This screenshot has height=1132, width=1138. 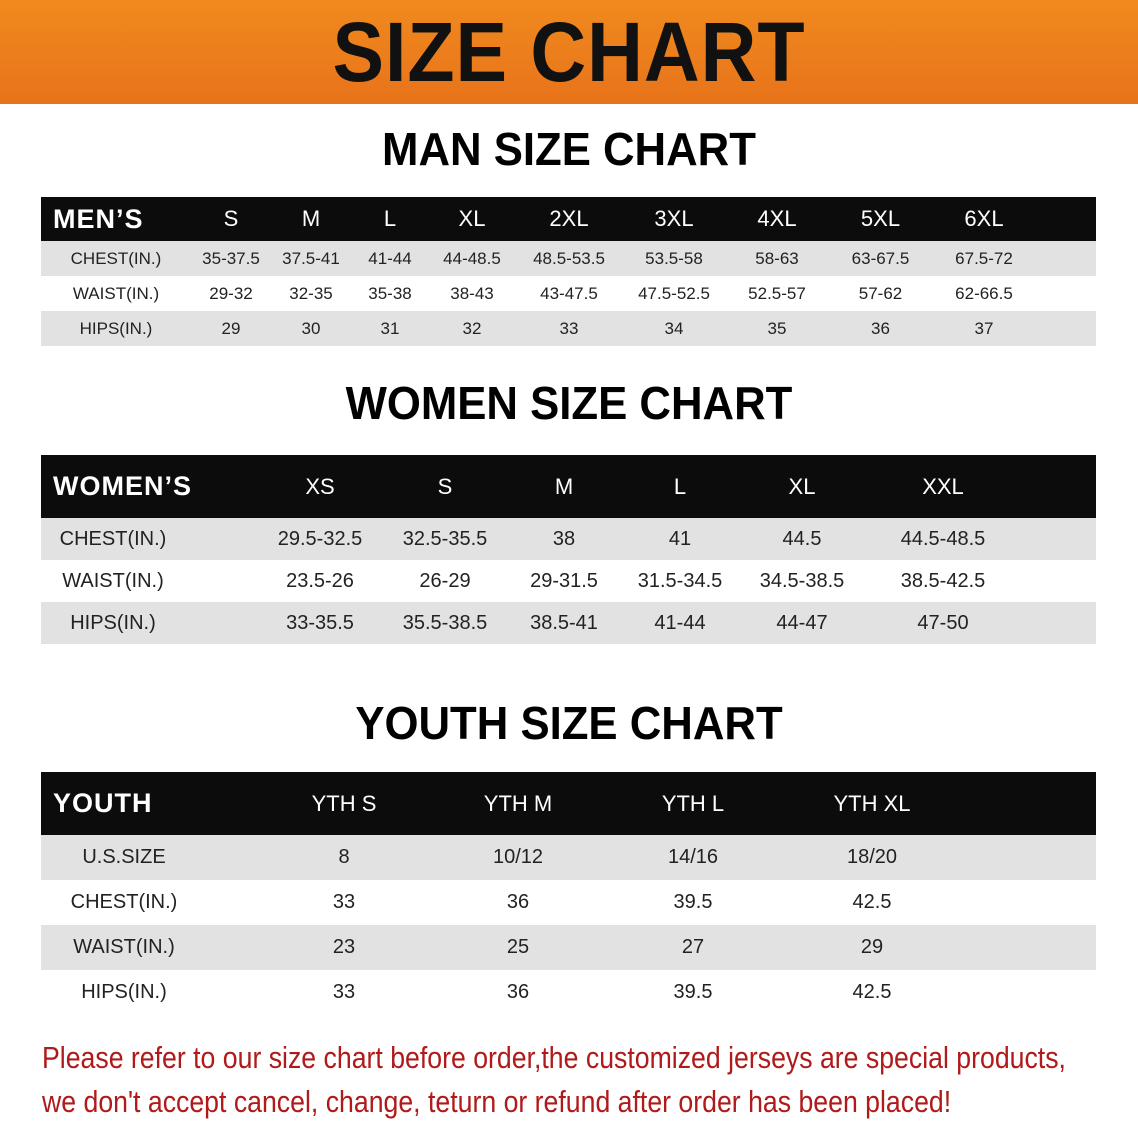 What do you see at coordinates (518, 803) in the screenshot?
I see `size-header: YTH M` at bounding box center [518, 803].